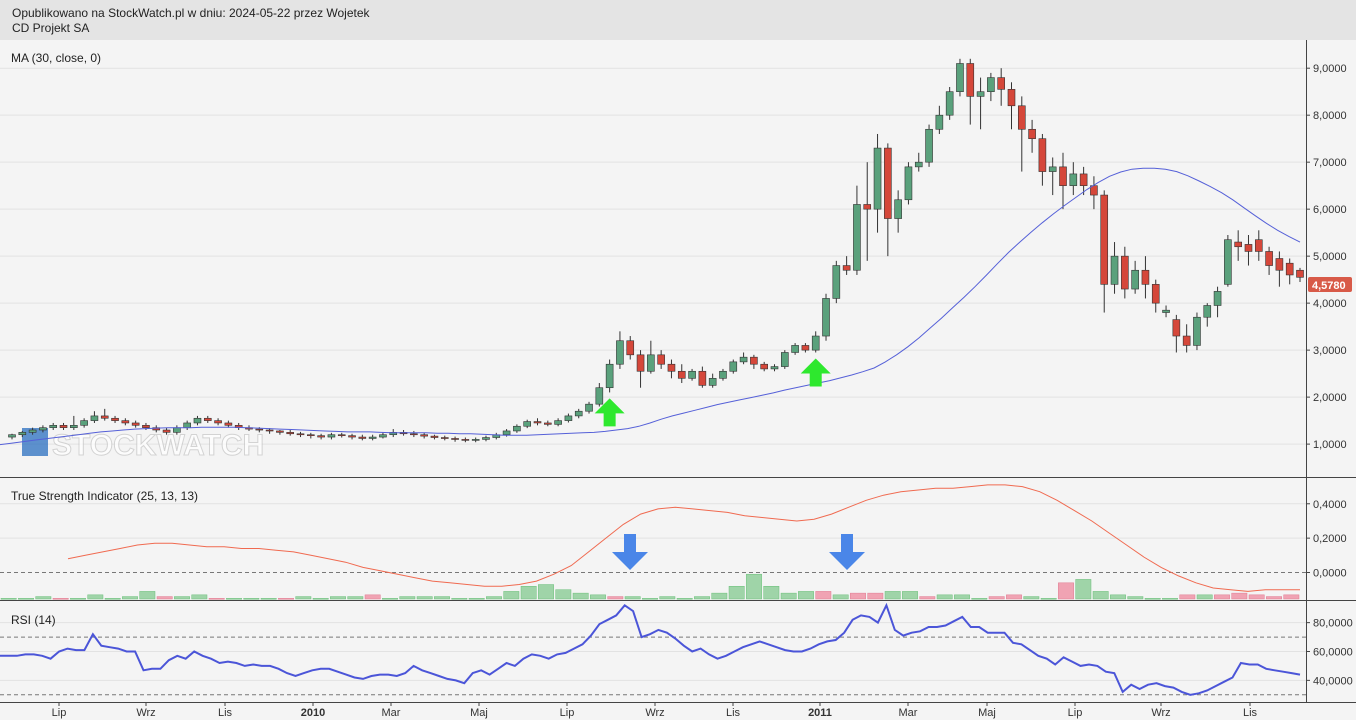 The height and width of the screenshot is (720, 1356). Describe the element at coordinates (815, 372) in the screenshot. I see `buy-arrow-icon` at that location.